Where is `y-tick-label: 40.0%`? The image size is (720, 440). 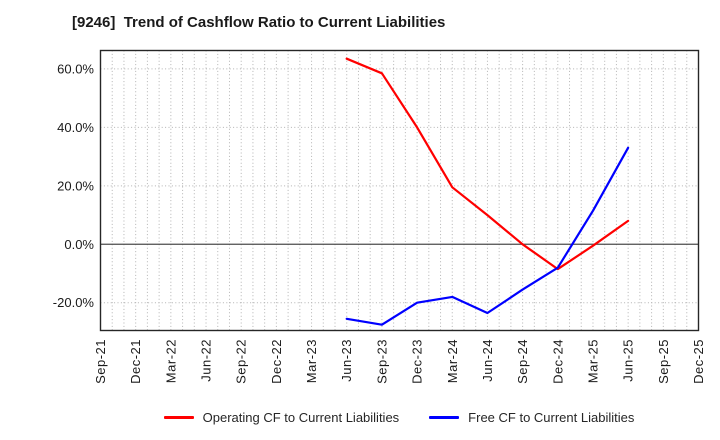 y-tick-label: 40.0% is located at coordinates (75, 127).